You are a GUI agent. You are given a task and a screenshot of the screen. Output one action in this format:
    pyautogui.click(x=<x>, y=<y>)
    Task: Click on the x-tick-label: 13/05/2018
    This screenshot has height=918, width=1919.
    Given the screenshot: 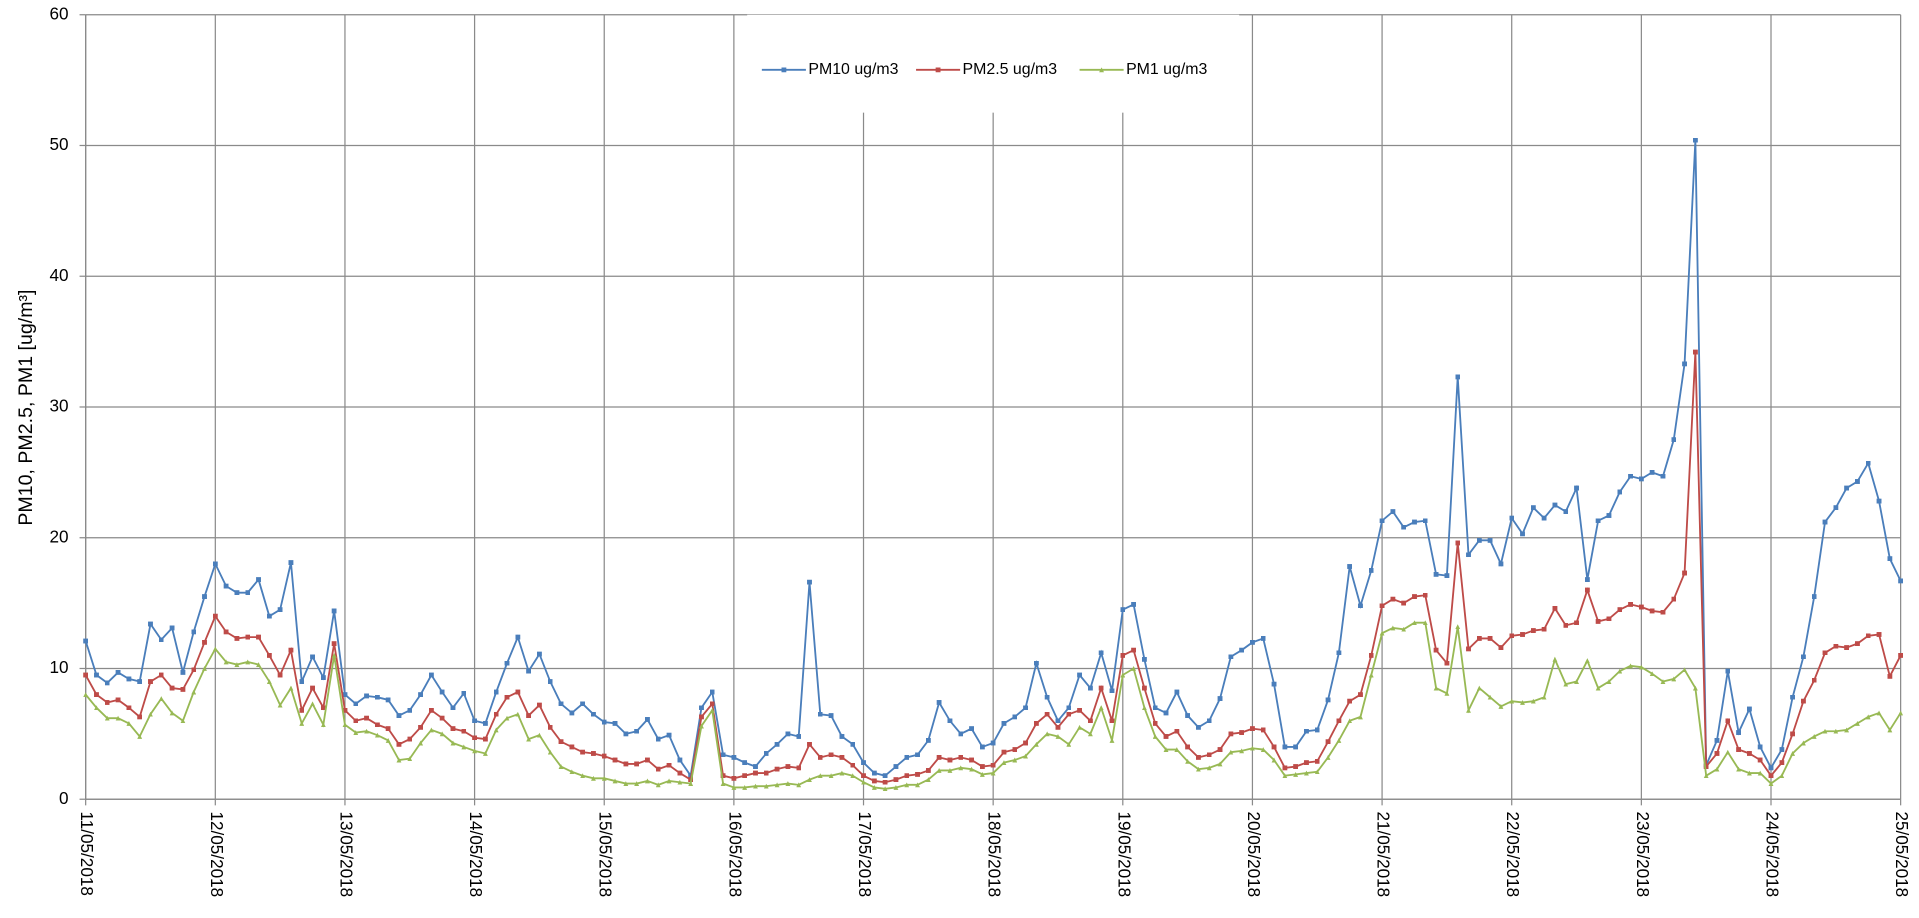 What is the action you would take?
    pyautogui.click(x=346, y=854)
    